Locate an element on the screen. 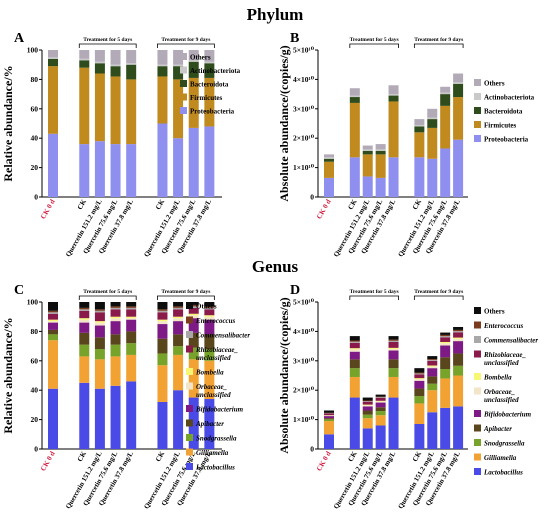 The height and width of the screenshot is (527, 550). legend-swatch-firmicutes is located at coordinates (183, 97).